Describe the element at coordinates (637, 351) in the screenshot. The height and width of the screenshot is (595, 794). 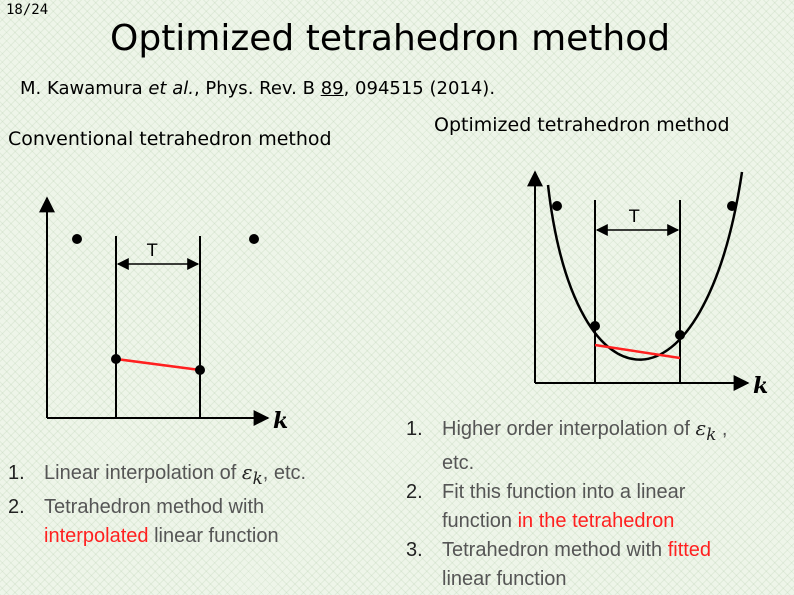
I see `right-fitted-line` at that location.